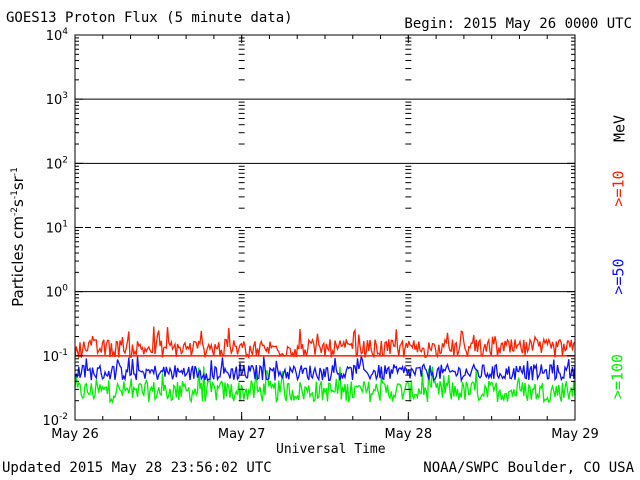 The image size is (640, 480). What do you see at coordinates (331, 449) in the screenshot?
I see `x-axis-label: Universal Time` at bounding box center [331, 449].